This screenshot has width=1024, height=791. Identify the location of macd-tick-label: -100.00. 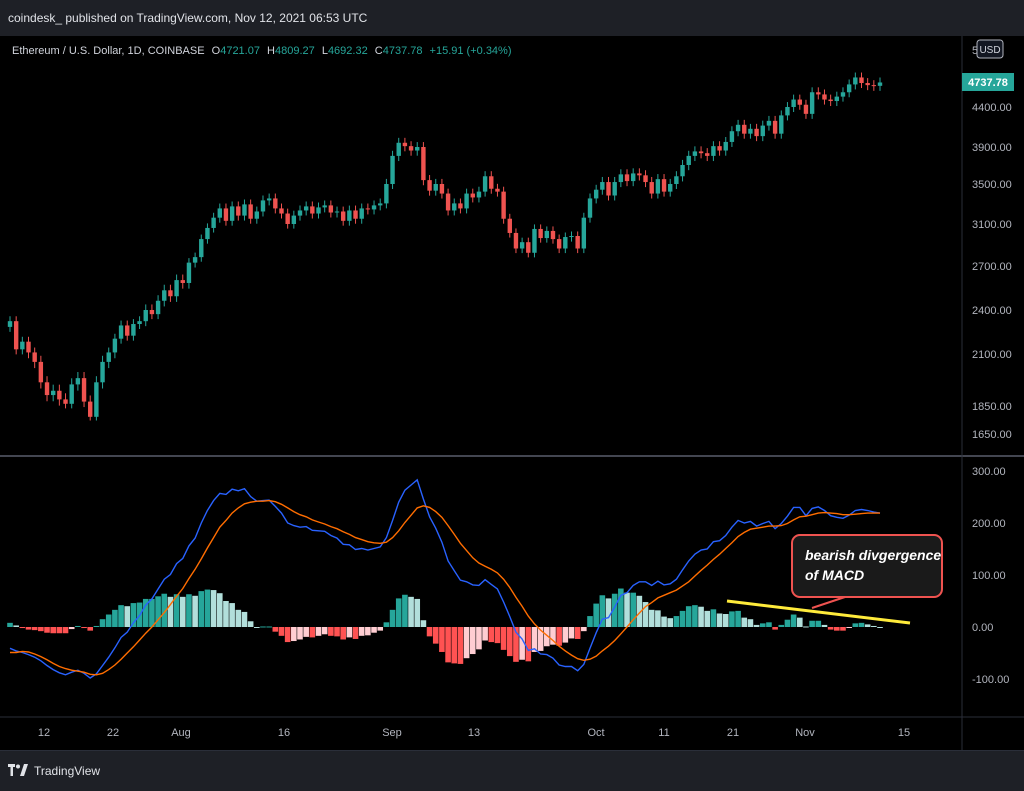
(990, 680).